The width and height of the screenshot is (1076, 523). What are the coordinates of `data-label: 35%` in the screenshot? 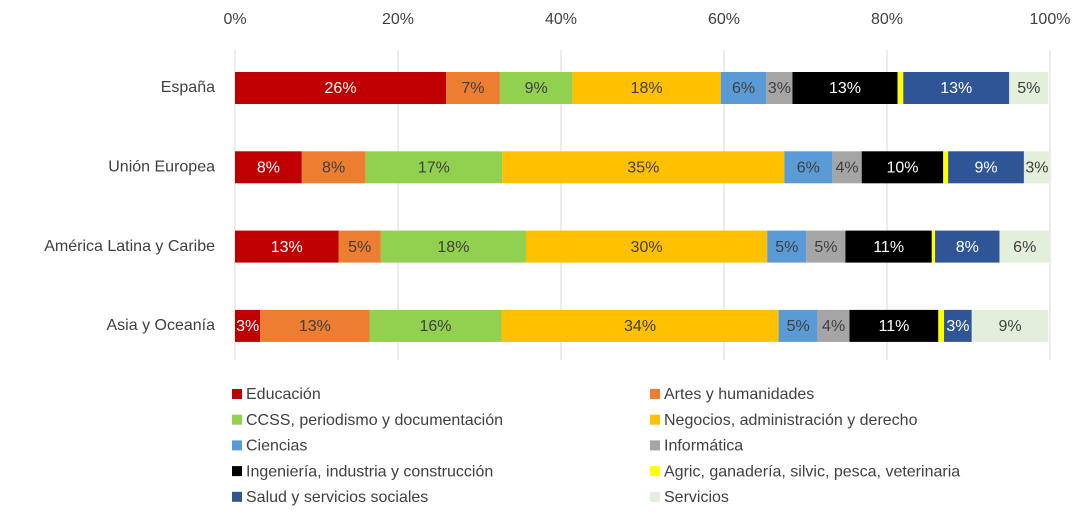 It's located at (643, 168).